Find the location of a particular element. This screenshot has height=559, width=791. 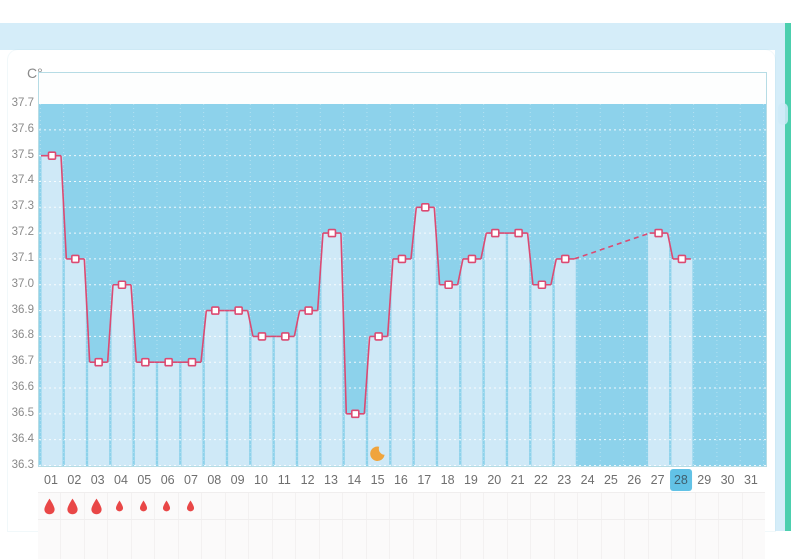

y-tick-label: 36.6 is located at coordinates (22, 387).